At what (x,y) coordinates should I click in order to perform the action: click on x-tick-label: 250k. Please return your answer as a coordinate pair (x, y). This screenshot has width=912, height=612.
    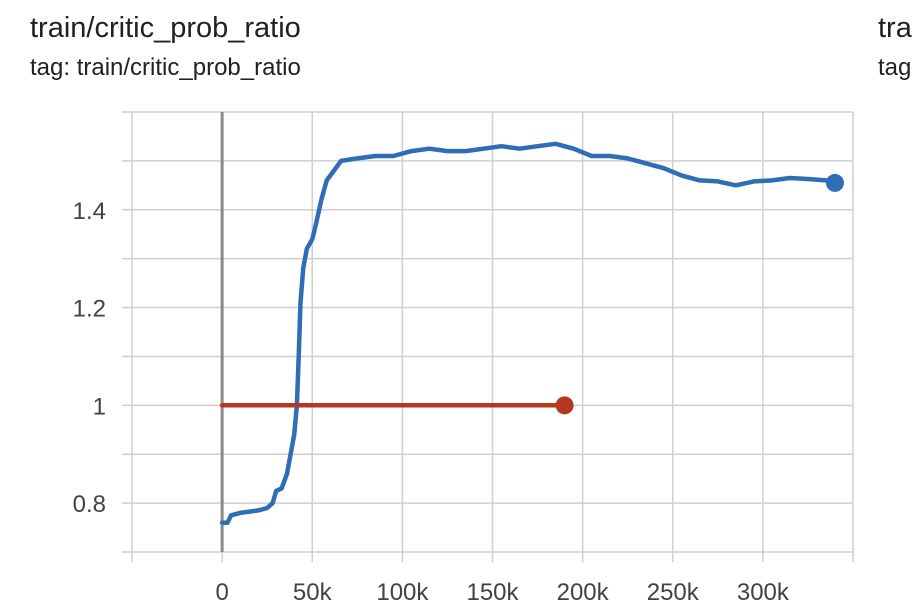
    Looking at the image, I should click on (673, 592).